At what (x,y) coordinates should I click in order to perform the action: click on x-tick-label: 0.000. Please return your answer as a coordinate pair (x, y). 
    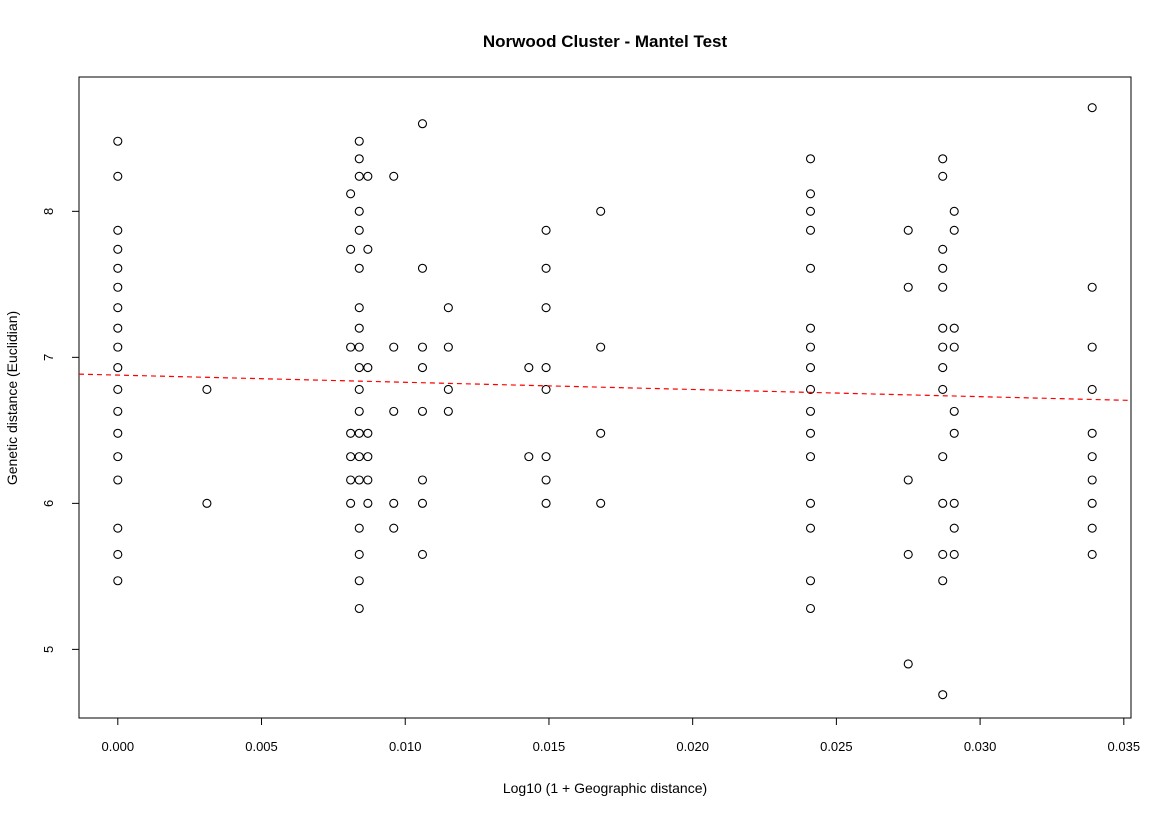
    Looking at the image, I should click on (118, 746).